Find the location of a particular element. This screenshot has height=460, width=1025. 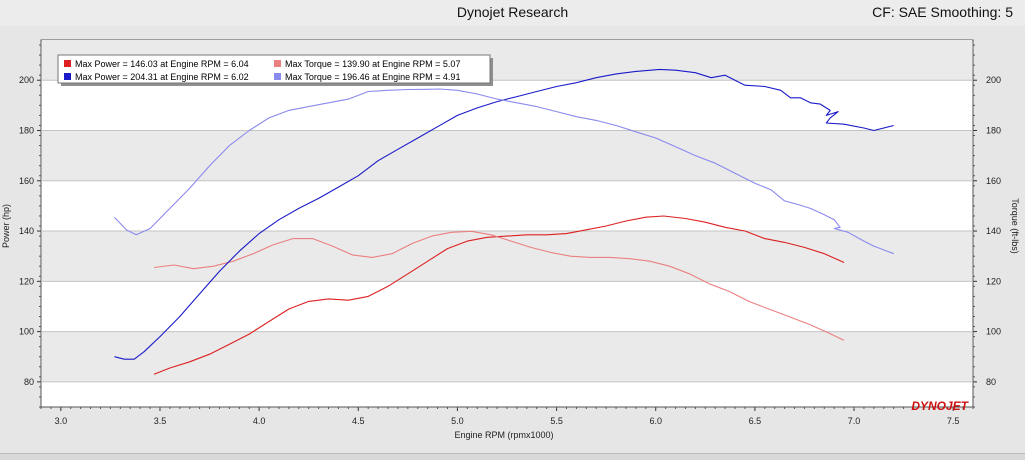

y-right-tick-label: 180 is located at coordinates (993, 130).